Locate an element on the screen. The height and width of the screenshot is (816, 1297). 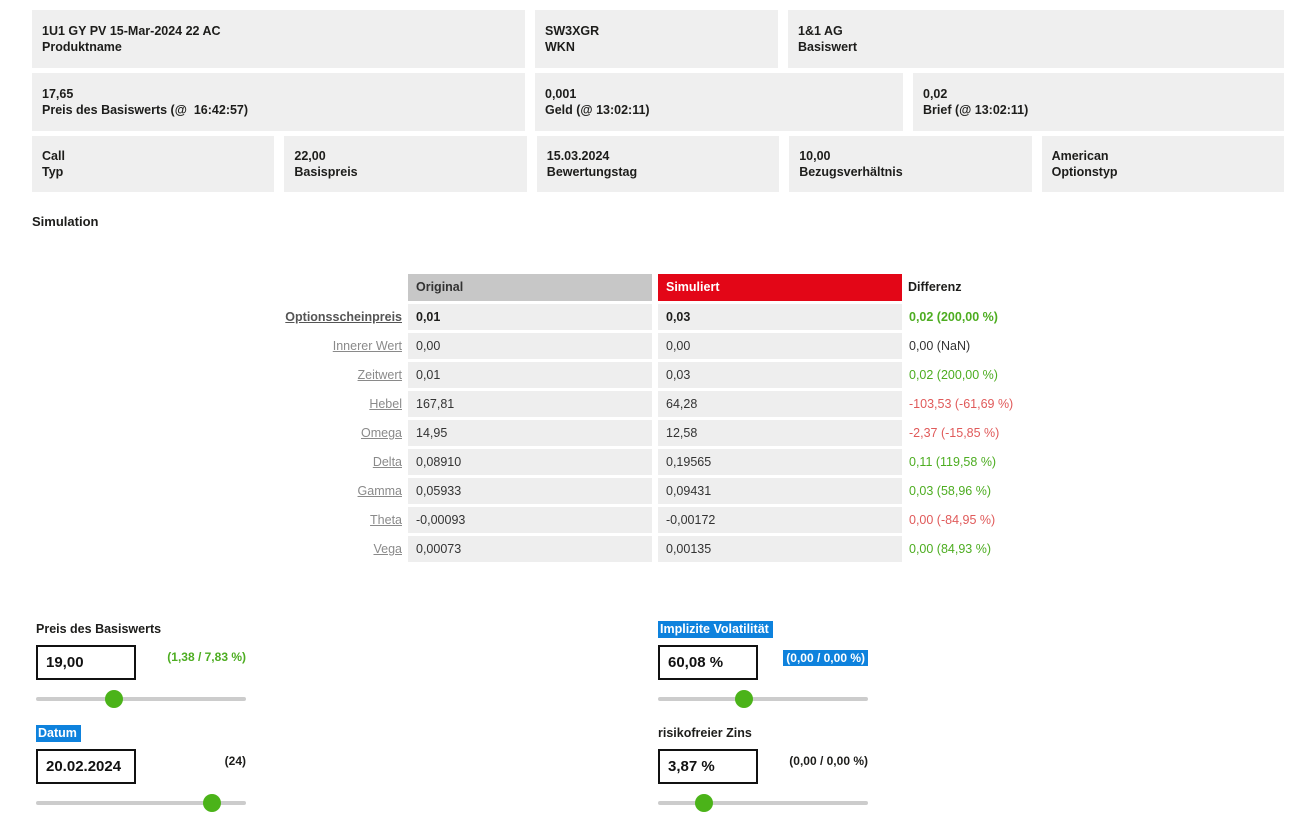
row-label-link: Omega is located at coordinates (381, 433).